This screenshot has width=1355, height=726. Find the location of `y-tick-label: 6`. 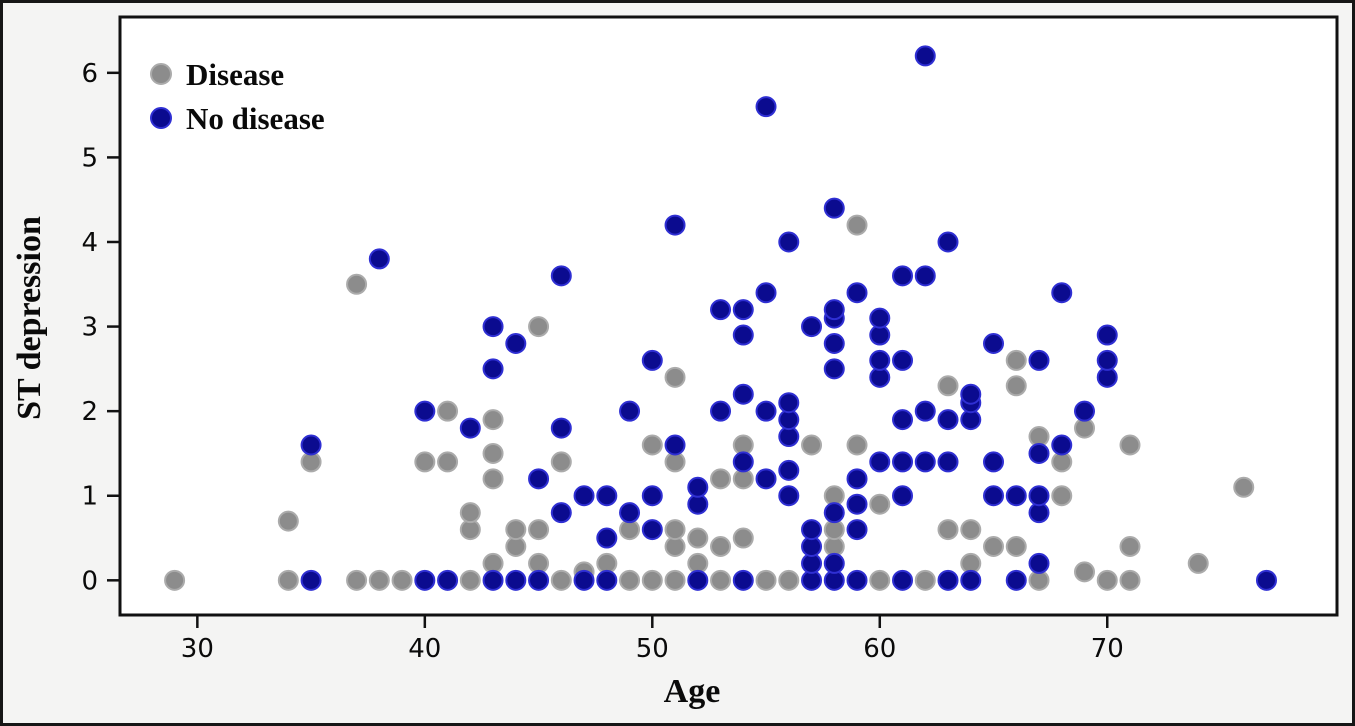

y-tick-label: 6 is located at coordinates (89, 74).